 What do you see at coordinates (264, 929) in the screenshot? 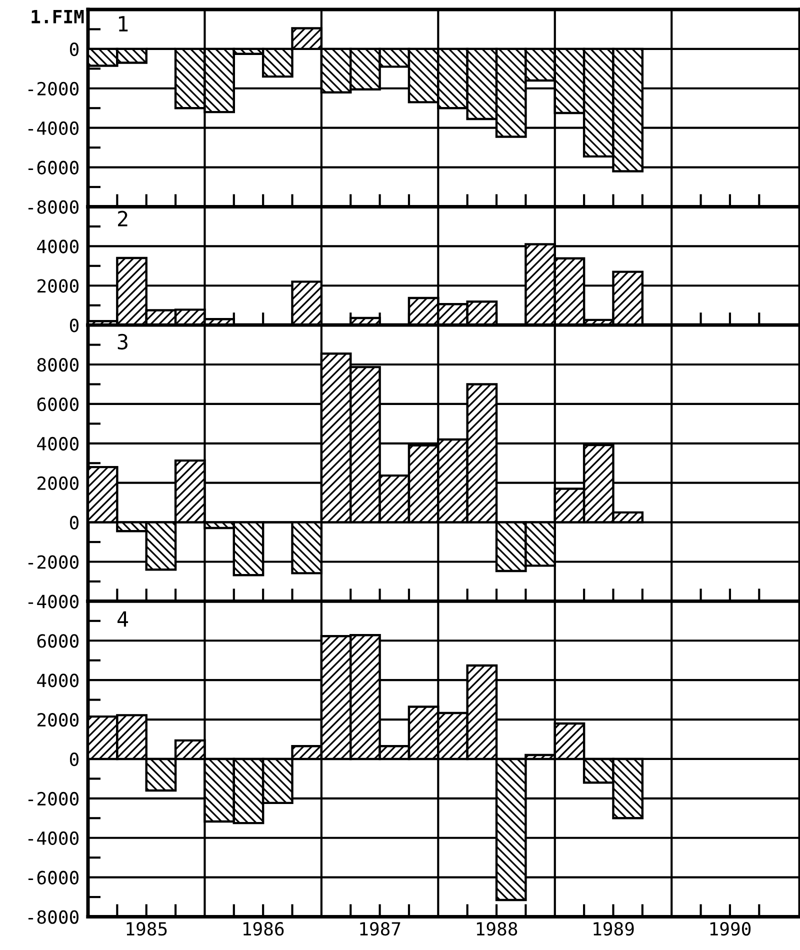
I see `x-tick-label: 1986` at bounding box center [264, 929].